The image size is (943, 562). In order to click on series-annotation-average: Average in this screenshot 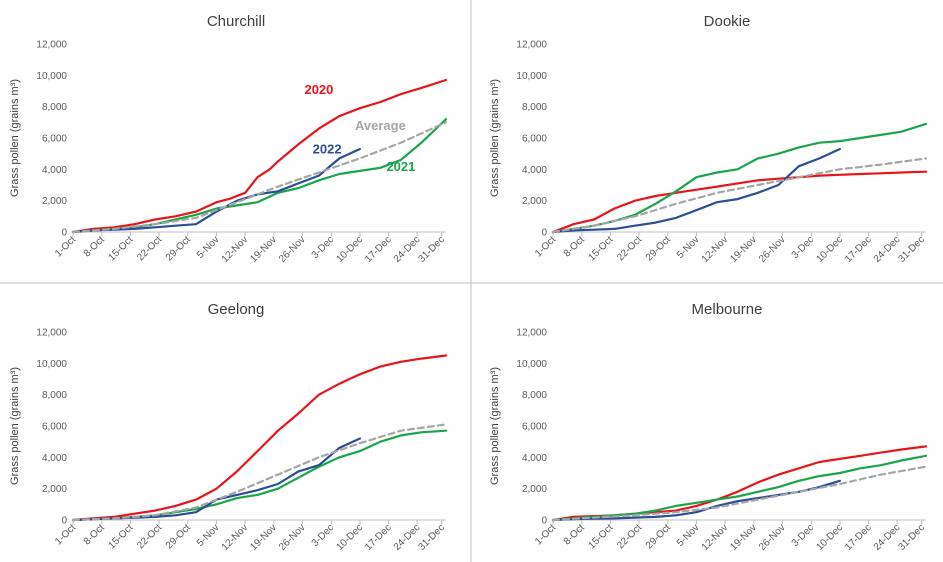, I will do `click(380, 125)`.